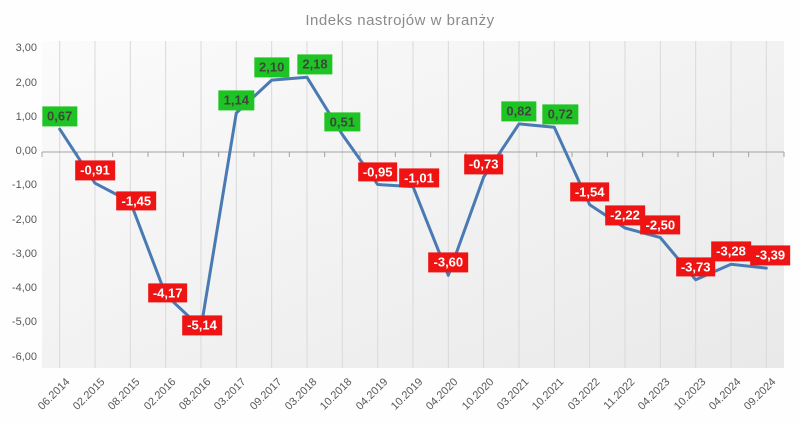  I want to click on value-label: -3,73, so click(695, 267).